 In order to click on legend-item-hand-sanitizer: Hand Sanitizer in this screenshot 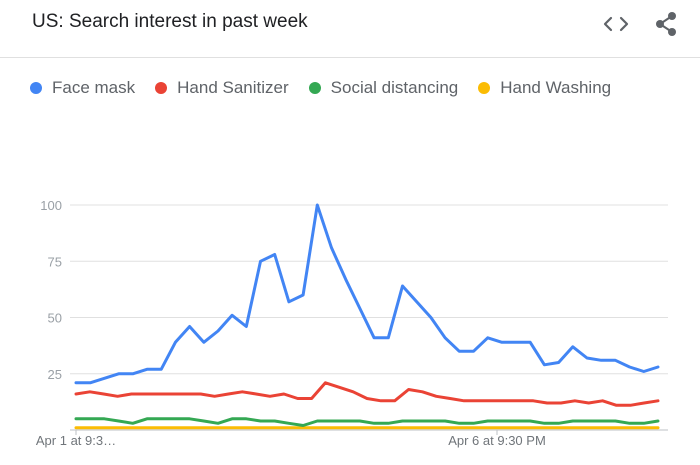, I will do `click(222, 88)`.